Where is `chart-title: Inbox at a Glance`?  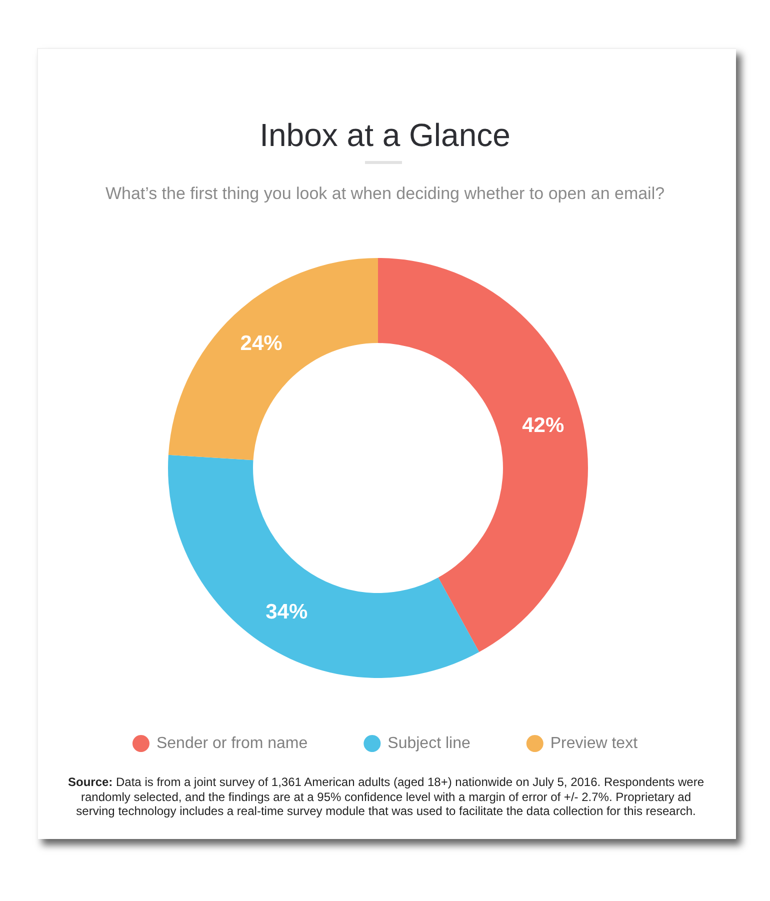
chart-title: Inbox at a Glance is located at coordinates (385, 135).